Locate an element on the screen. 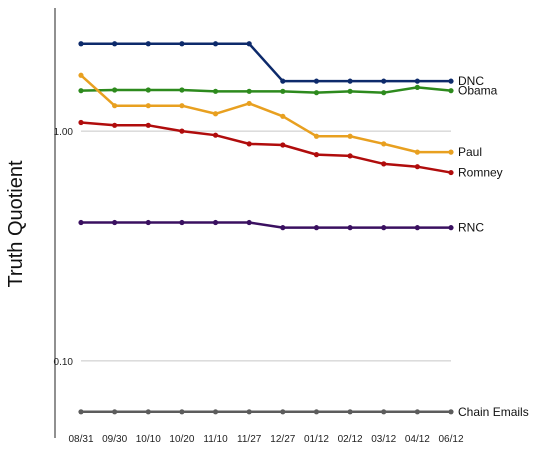  series-line-dnc is located at coordinates (266, 62).